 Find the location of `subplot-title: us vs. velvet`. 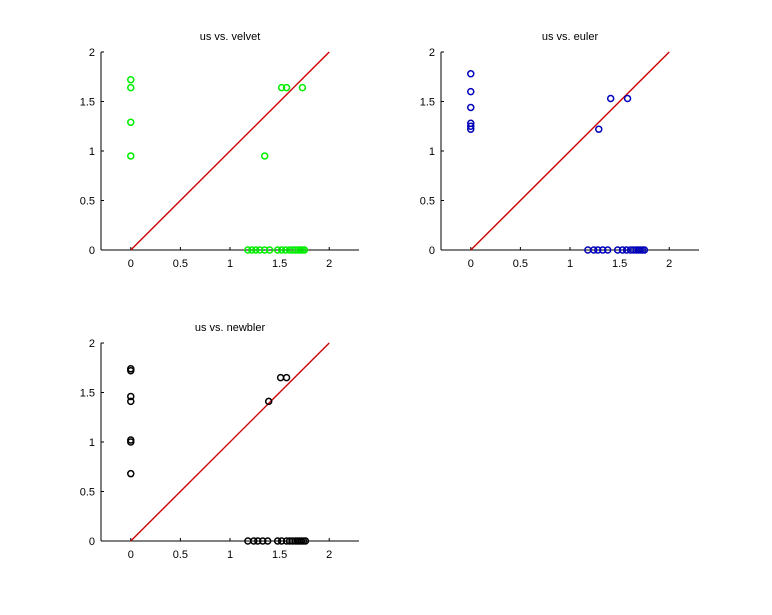

subplot-title: us vs. velvet is located at coordinates (230, 37).